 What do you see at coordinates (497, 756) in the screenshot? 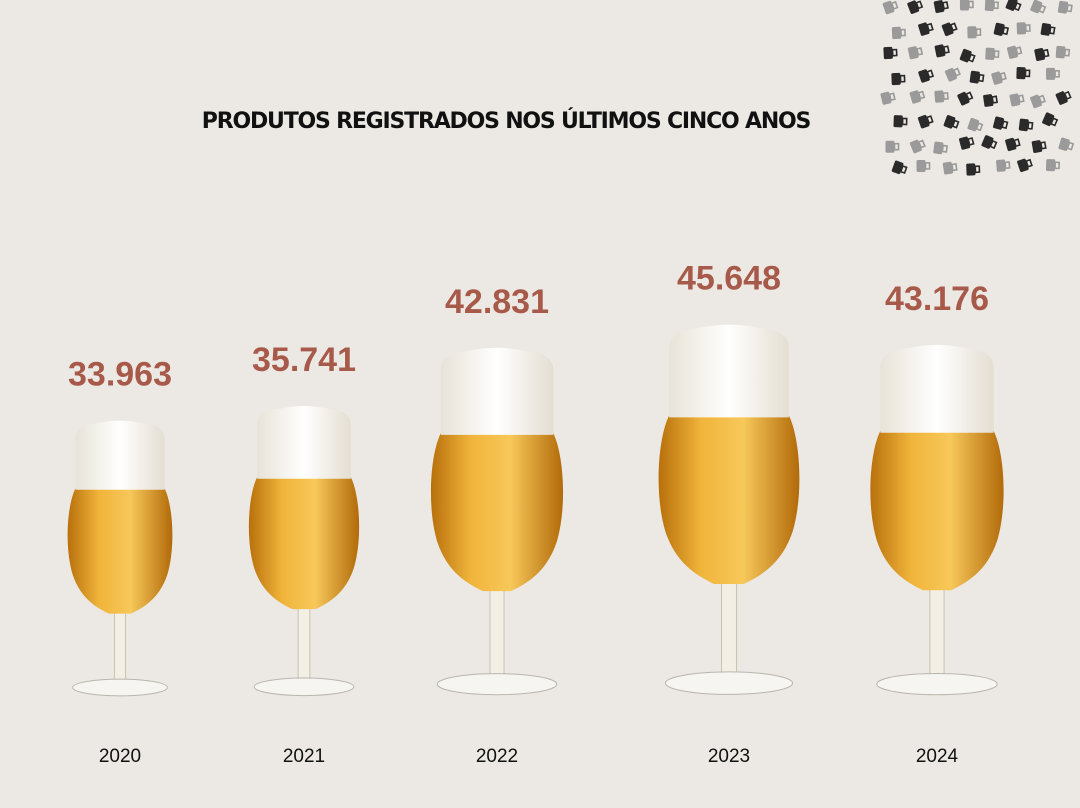
I see `x-tick-label: 2022` at bounding box center [497, 756].